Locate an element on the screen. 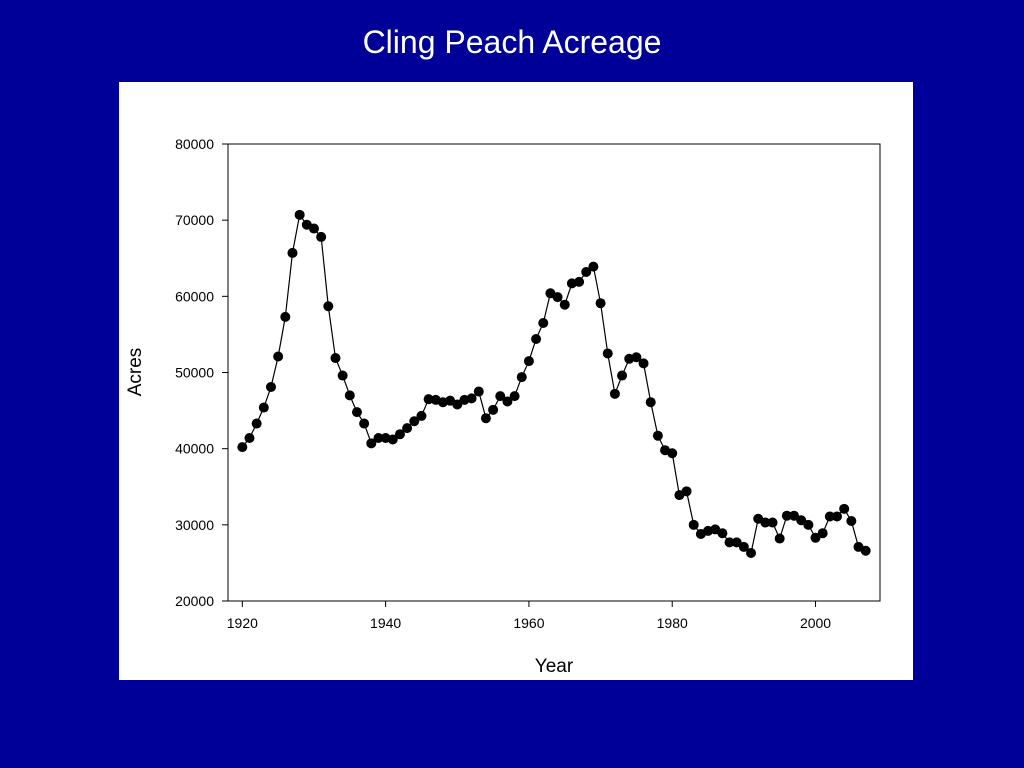  x-axis-ticks: 1920 1940 1960 1980 2000 is located at coordinates (529, 616).